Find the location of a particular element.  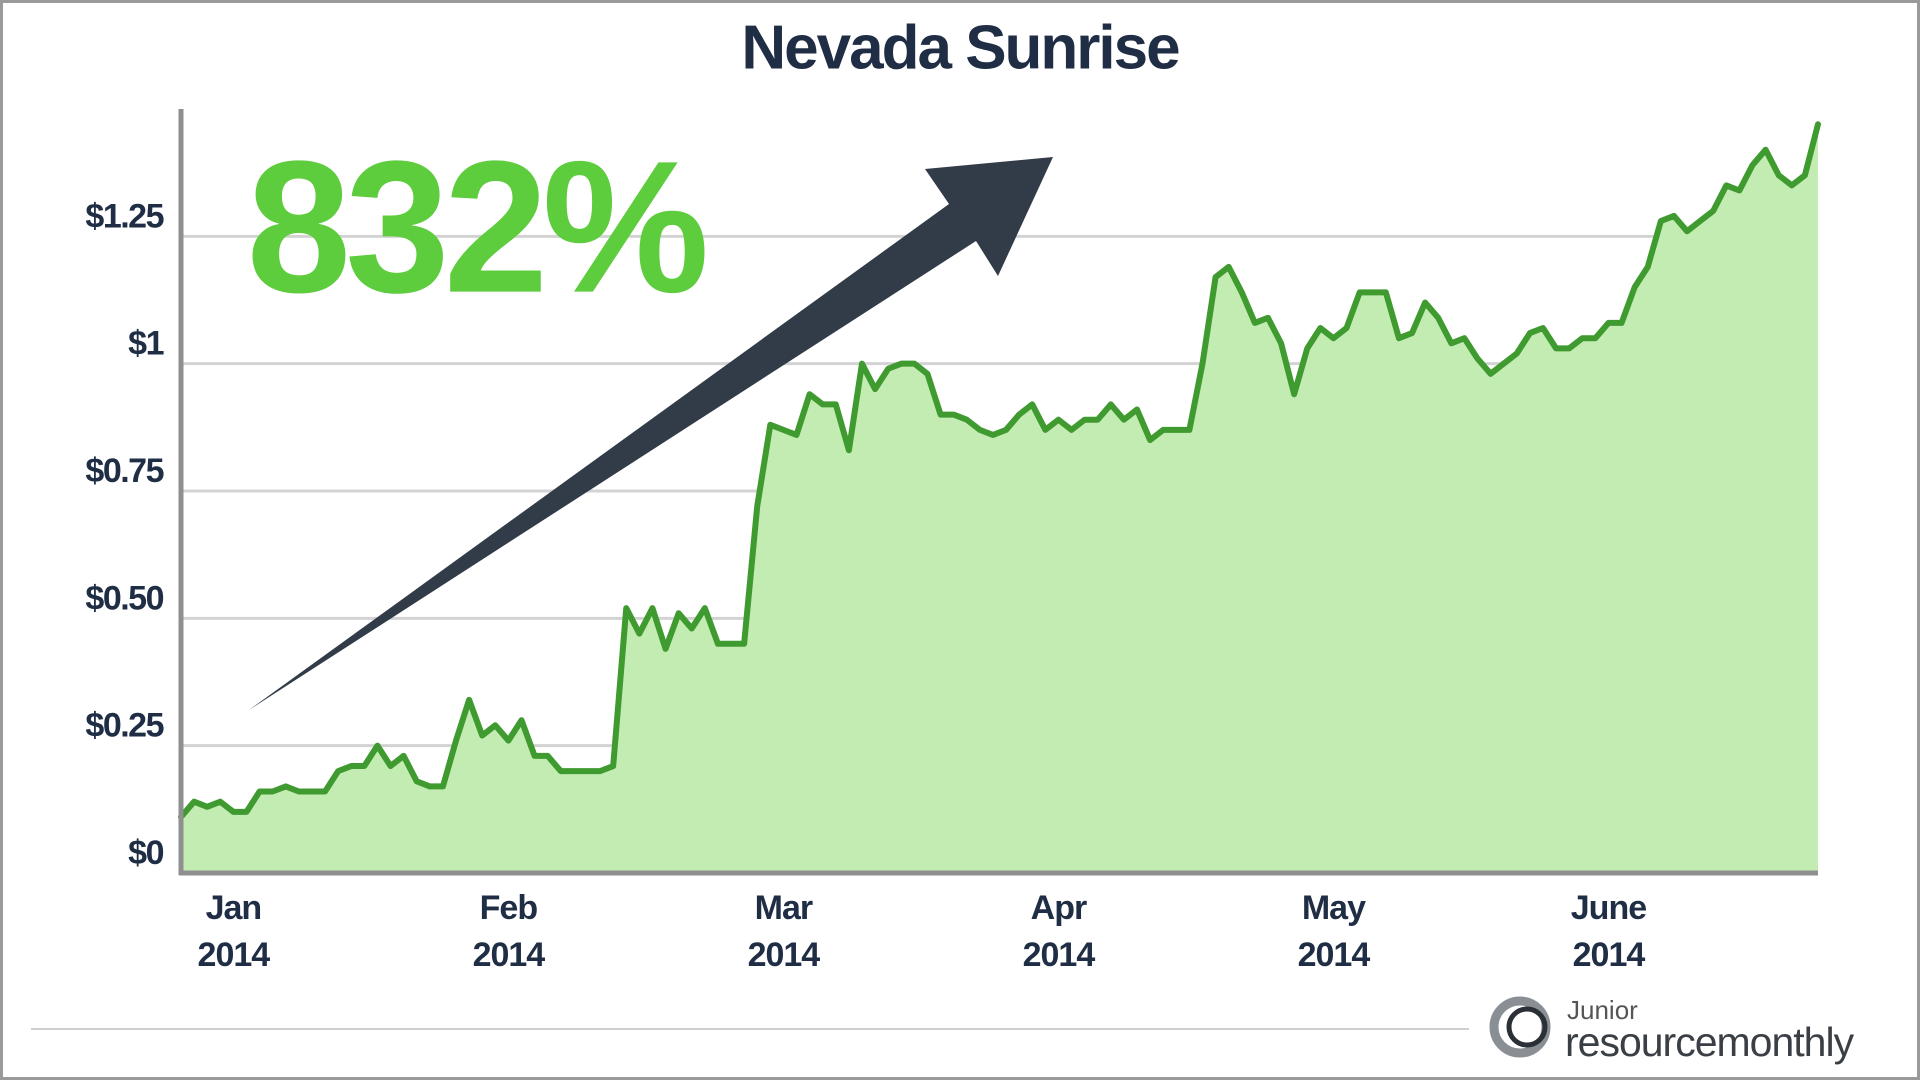

logo-small: Junior is located at coordinates (1602, 1010).